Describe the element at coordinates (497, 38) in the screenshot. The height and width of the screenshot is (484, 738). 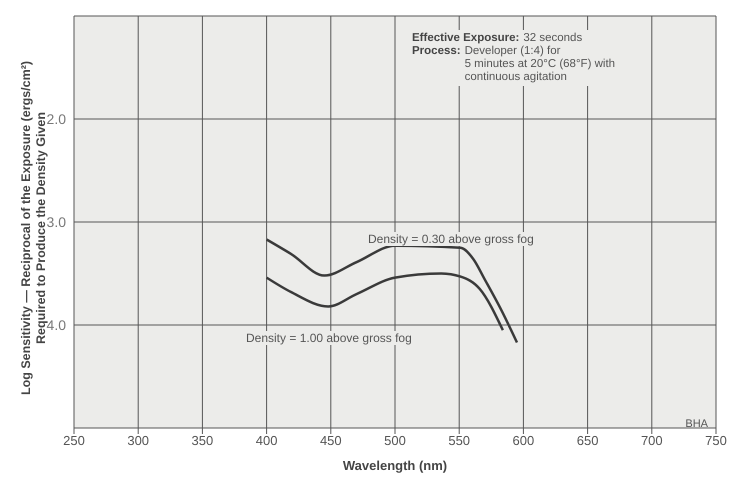
I see `annotation: Effective Exposure: 32 seconds` at that location.